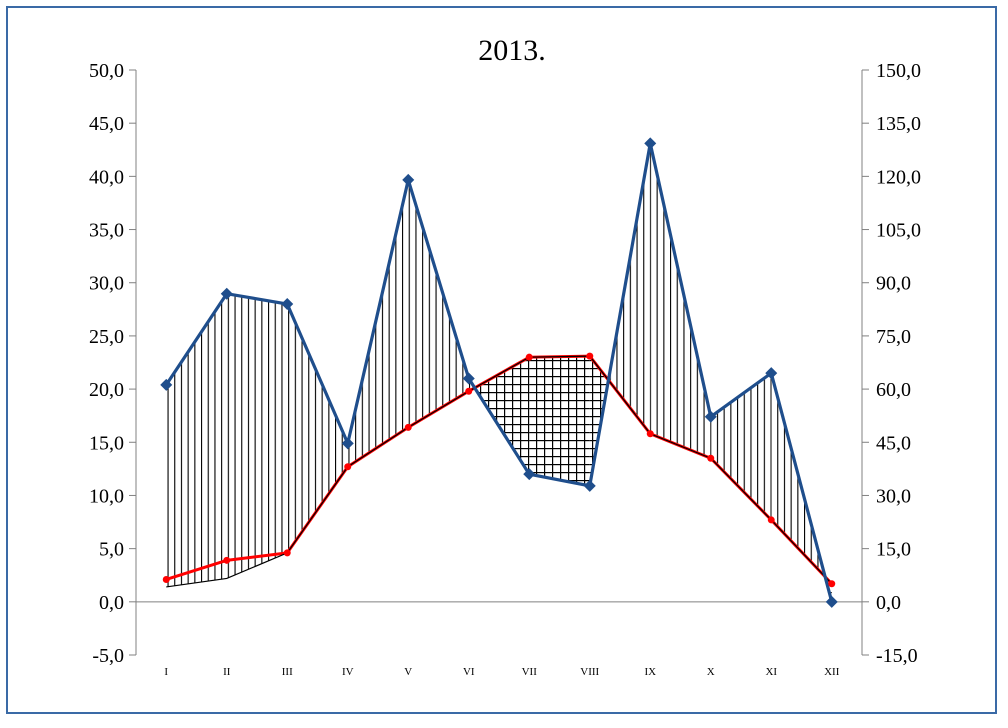 Image resolution: width=1008 pixels, height=728 pixels. Describe the element at coordinates (111, 603) in the screenshot. I see `y-tick-label-left: 0,0` at that location.